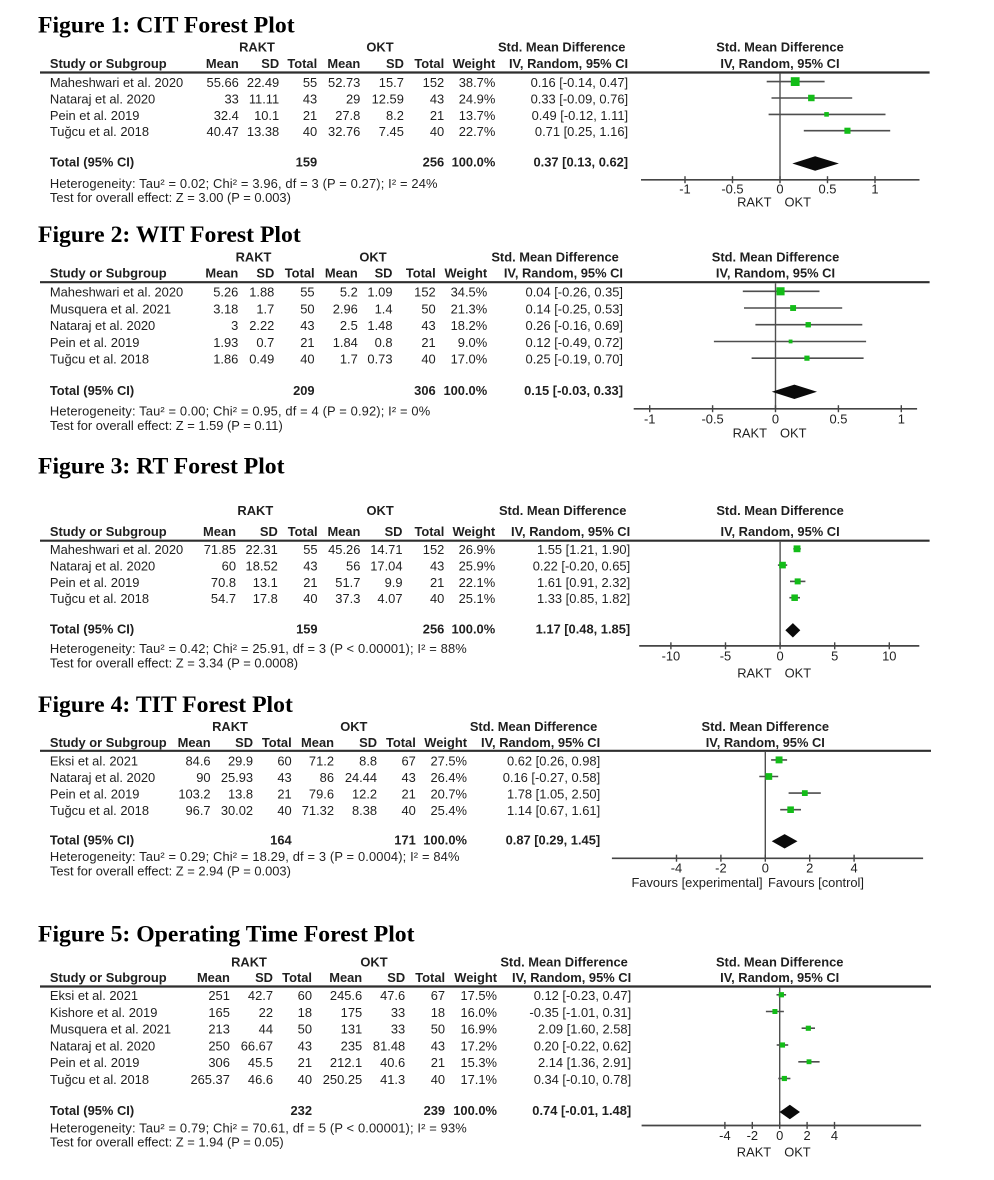 This screenshot has height=1180, width=994. What do you see at coordinates (553, 794) in the screenshot?
I see `svg-text: 1.78 [1.05, 2.50]` at bounding box center [553, 794].